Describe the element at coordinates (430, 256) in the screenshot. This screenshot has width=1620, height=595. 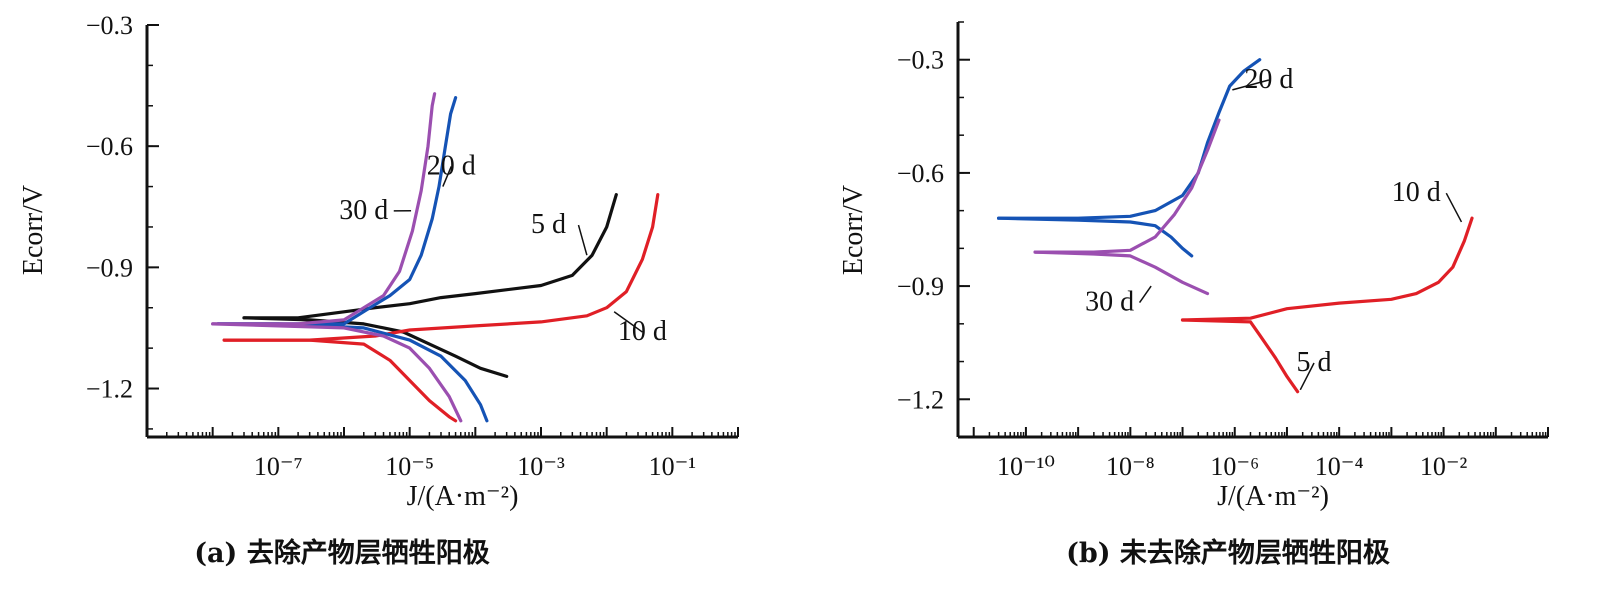
I see `series-5d-anodic-line` at that location.